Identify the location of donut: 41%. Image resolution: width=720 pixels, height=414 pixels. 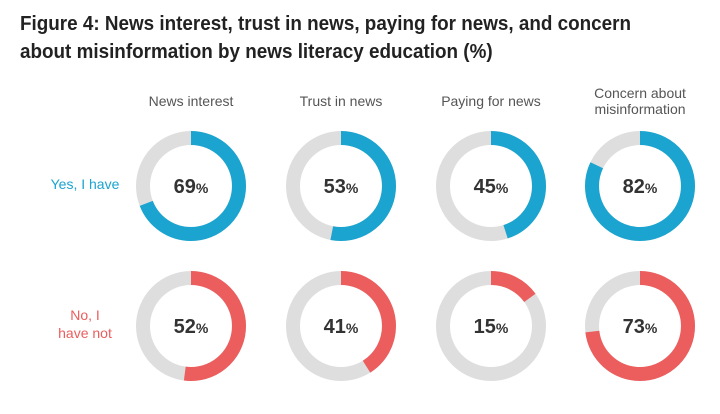
(341, 326).